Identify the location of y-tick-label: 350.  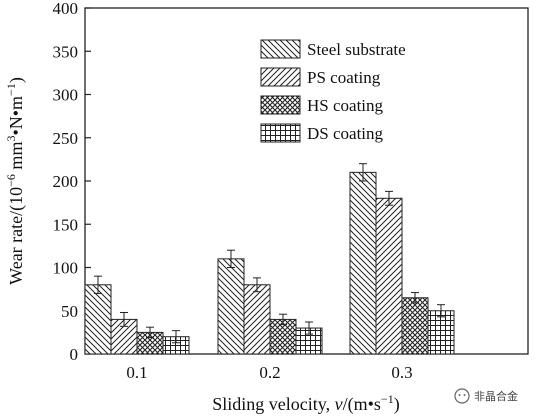
(66, 51).